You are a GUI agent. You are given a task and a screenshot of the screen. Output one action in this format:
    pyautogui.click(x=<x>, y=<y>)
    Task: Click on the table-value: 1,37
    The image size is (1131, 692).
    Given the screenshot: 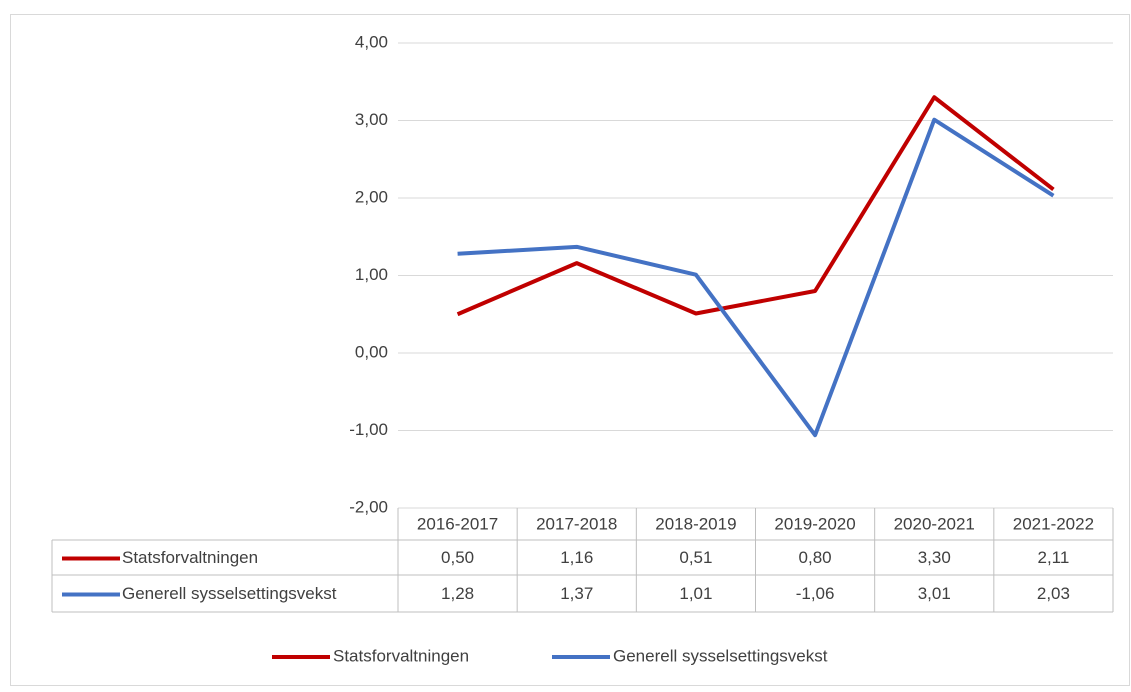 What is the action you would take?
    pyautogui.click(x=576, y=593)
    